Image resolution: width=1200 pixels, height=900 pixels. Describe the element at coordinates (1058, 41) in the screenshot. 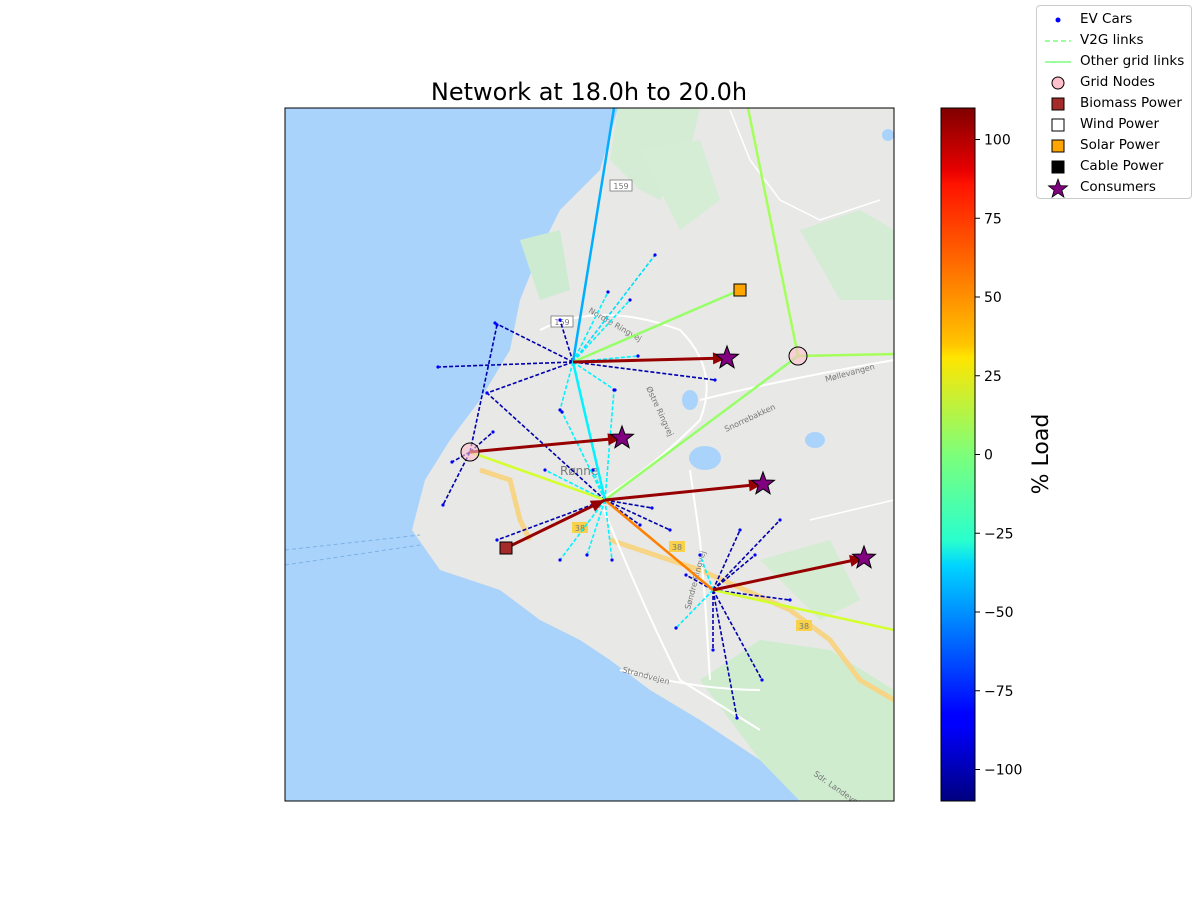

I see `dashed-line-icon` at that location.